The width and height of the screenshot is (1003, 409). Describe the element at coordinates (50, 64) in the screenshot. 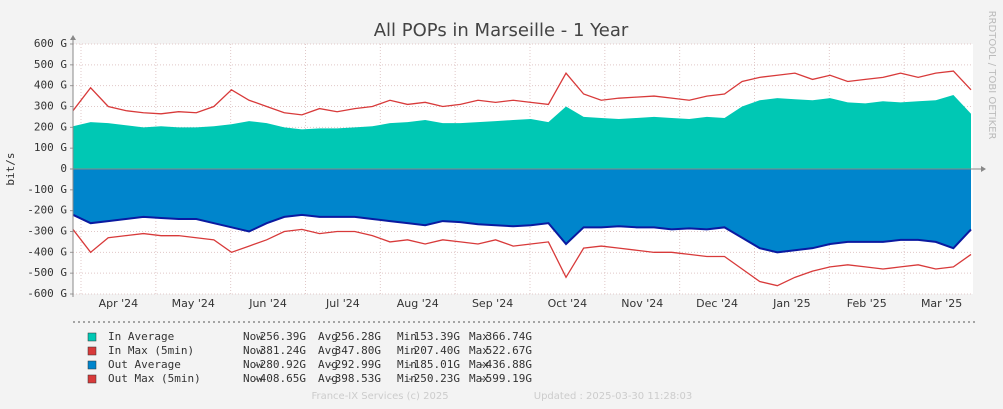

I see `y-tick-label: 500 G` at that location.